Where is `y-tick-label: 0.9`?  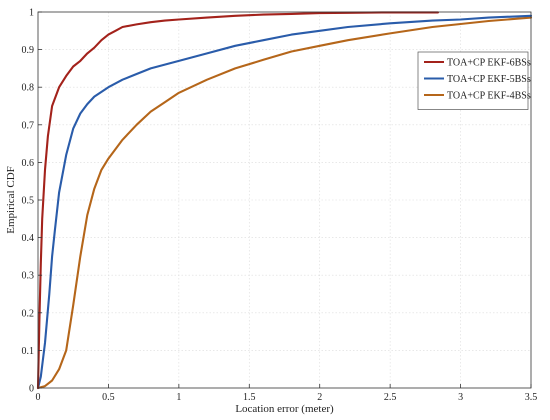 y-tick-label: 0.9 is located at coordinates (28, 50).